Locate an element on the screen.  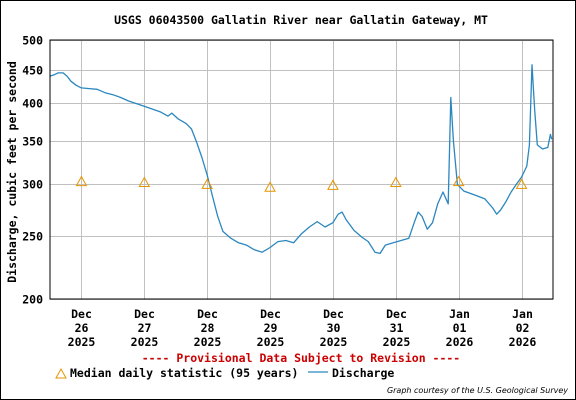
x-tick-label: 31 is located at coordinates (397, 328).